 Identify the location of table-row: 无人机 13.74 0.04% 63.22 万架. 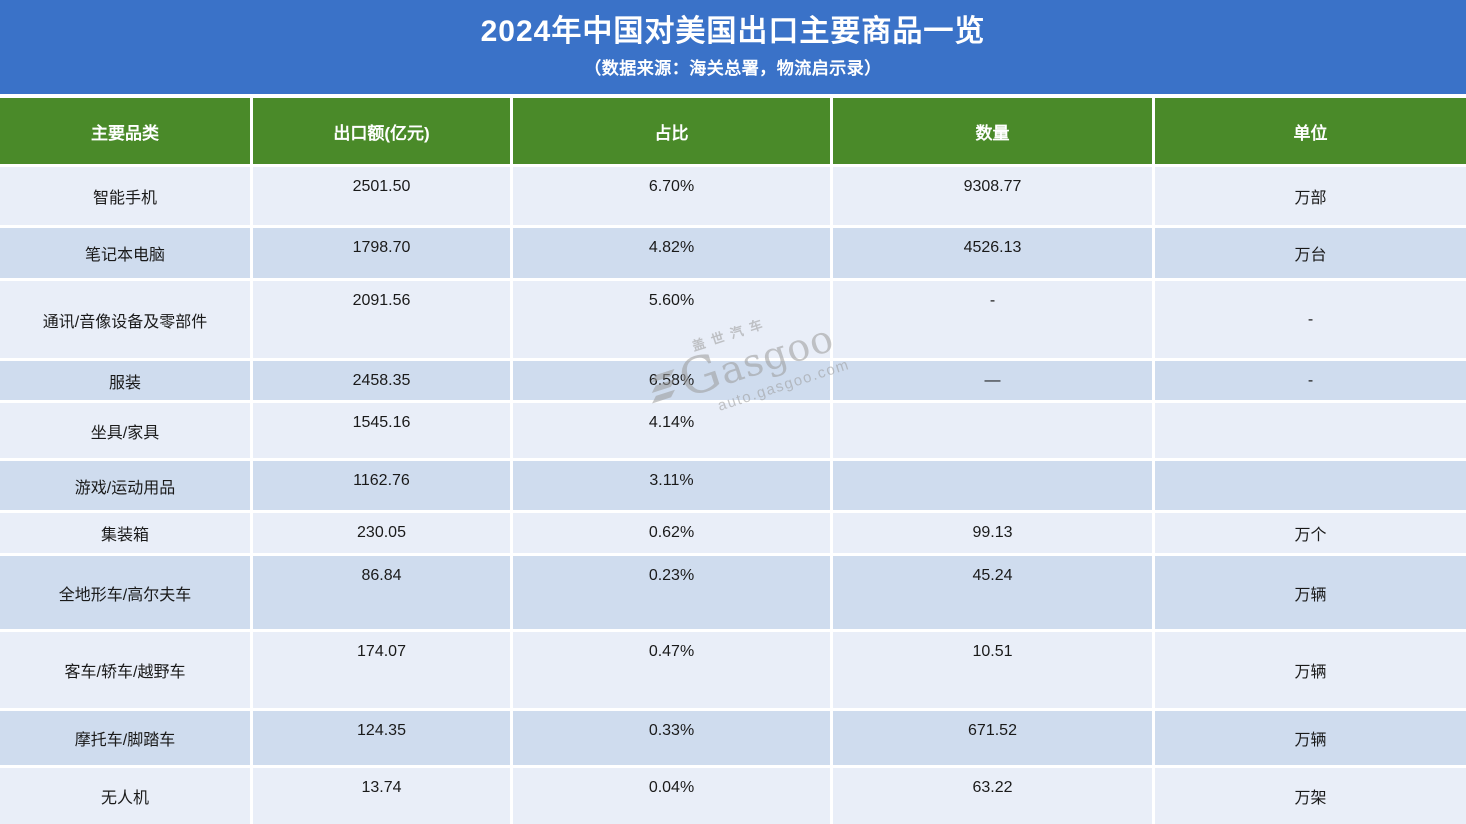
(733, 796).